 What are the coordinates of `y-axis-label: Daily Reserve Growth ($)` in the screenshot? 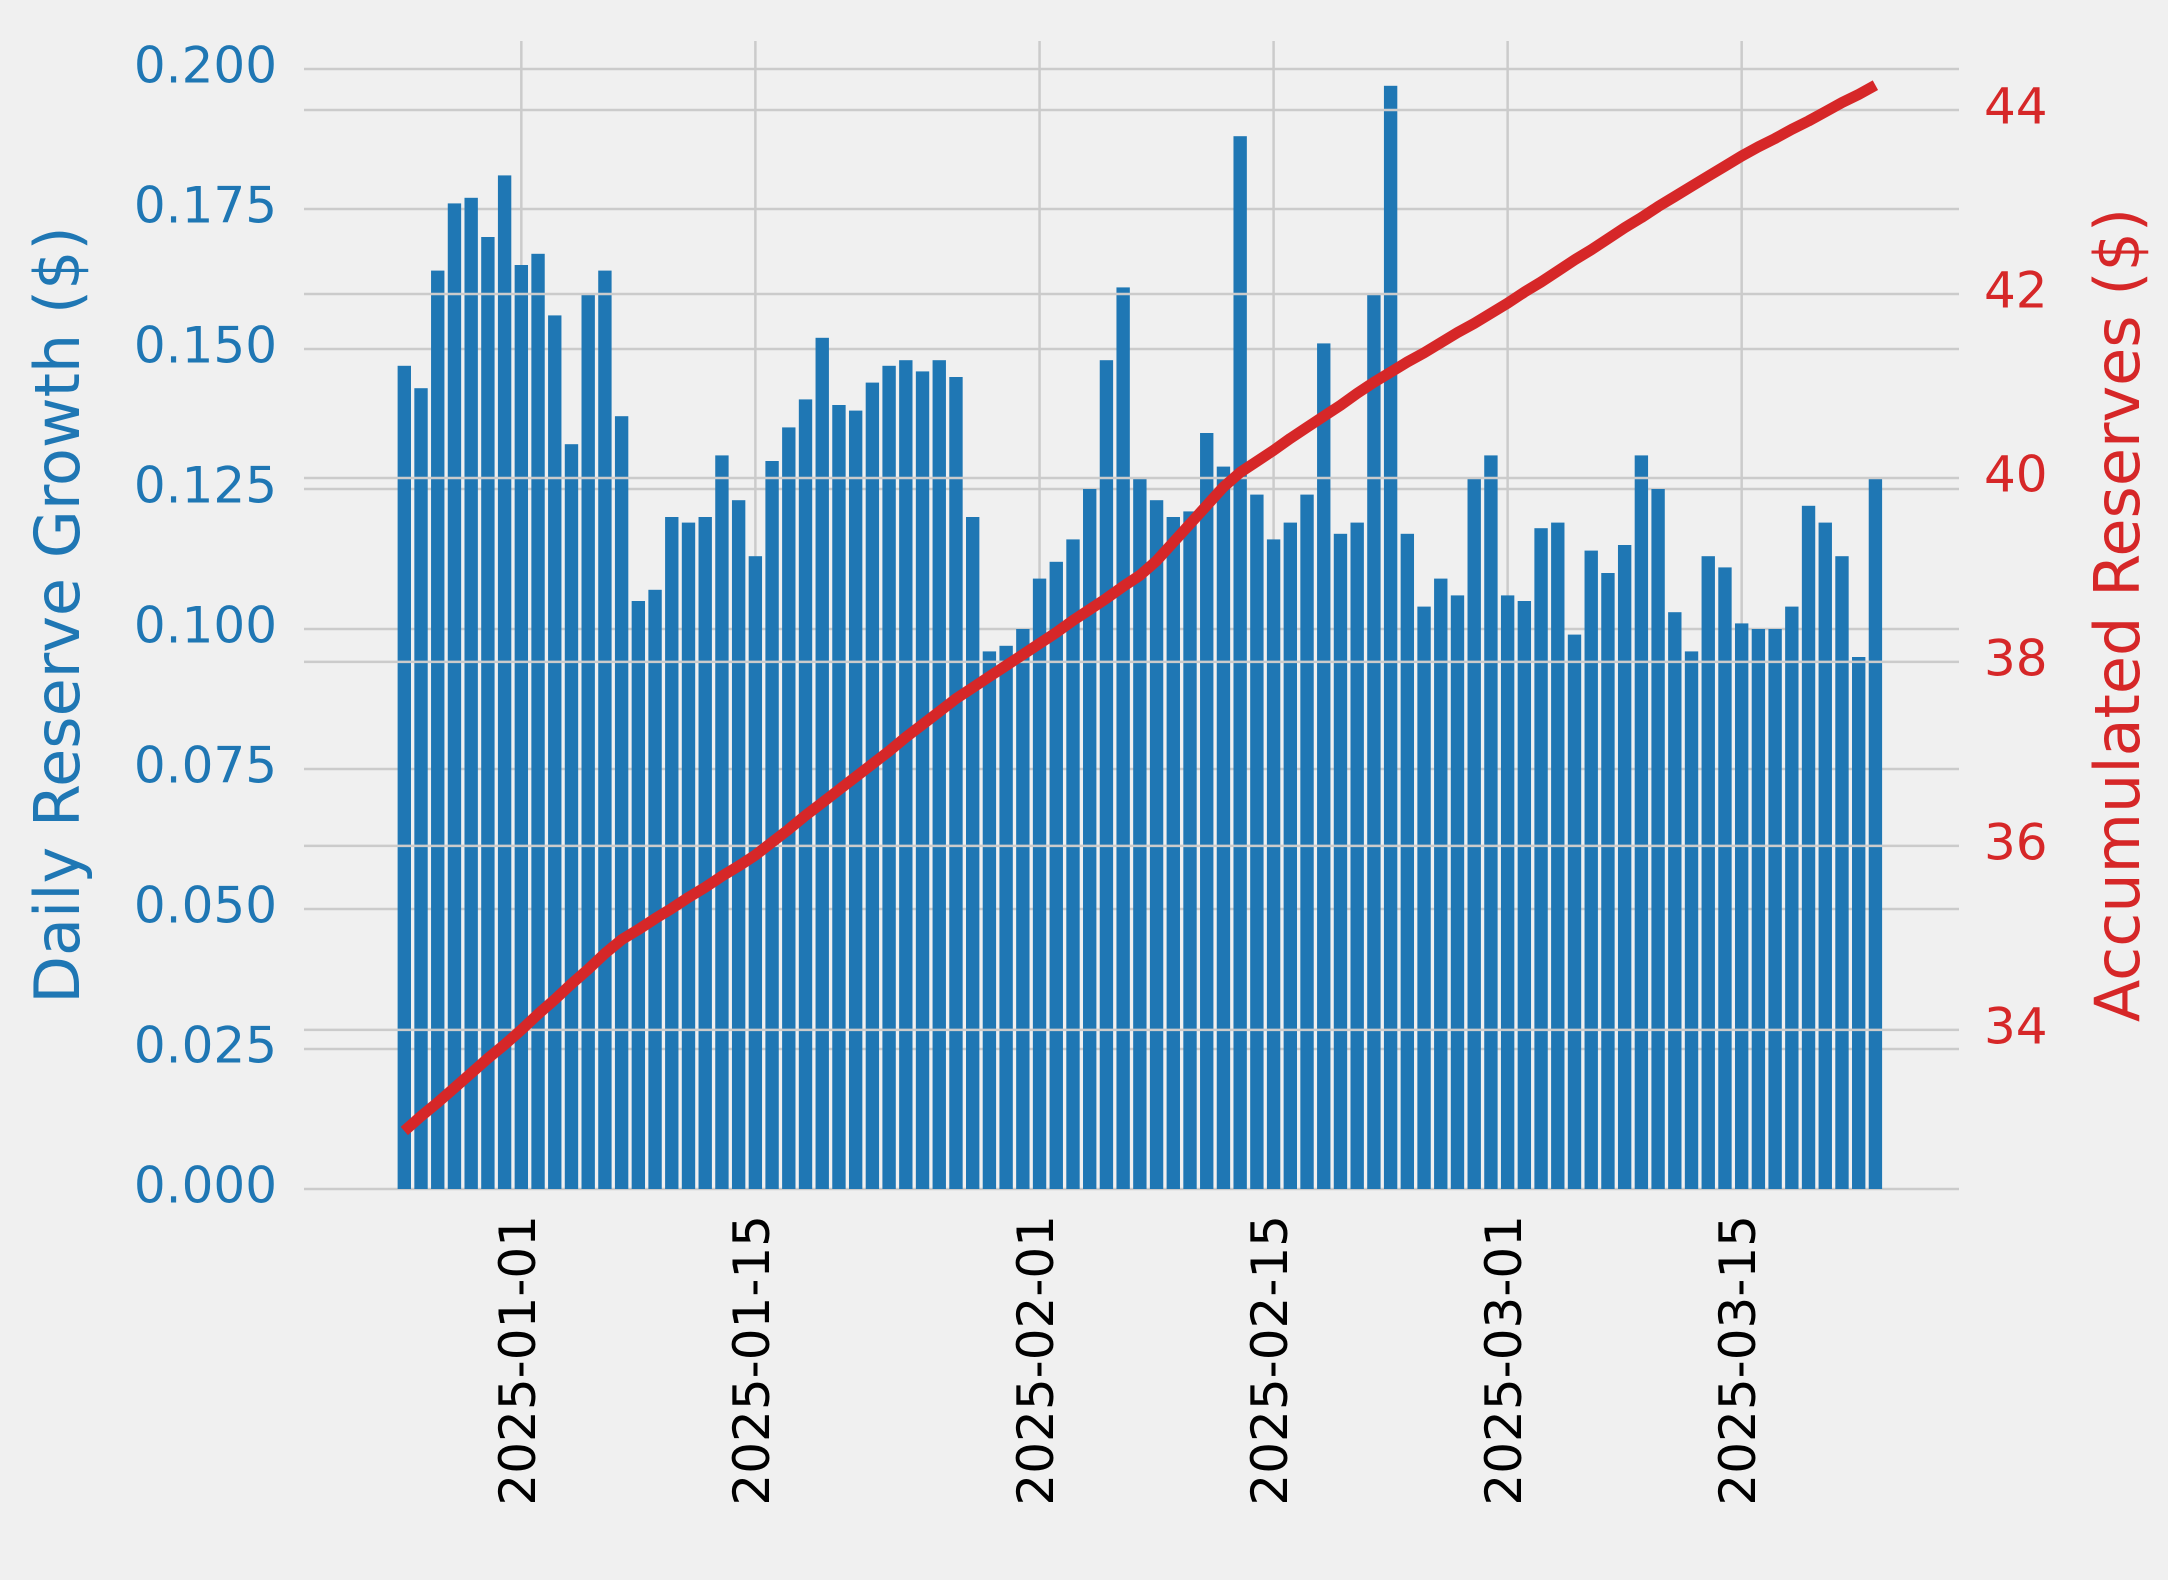 It's located at (57, 614).